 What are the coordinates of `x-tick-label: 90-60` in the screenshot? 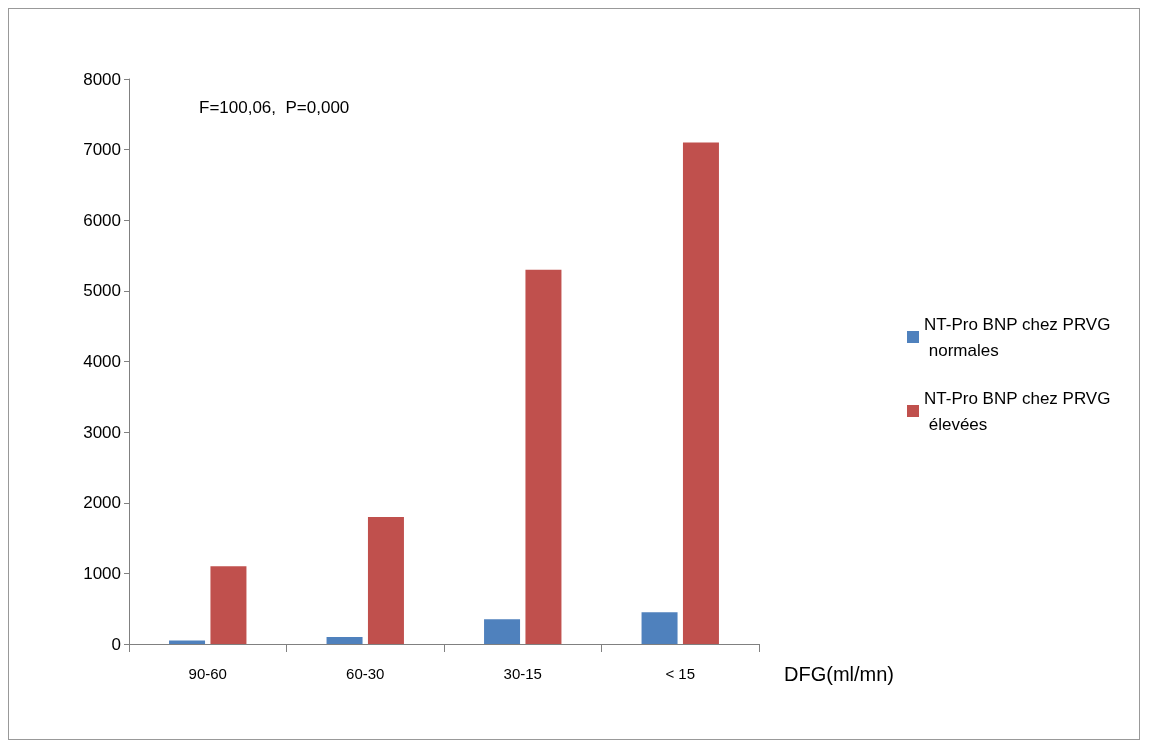 It's located at (207, 673).